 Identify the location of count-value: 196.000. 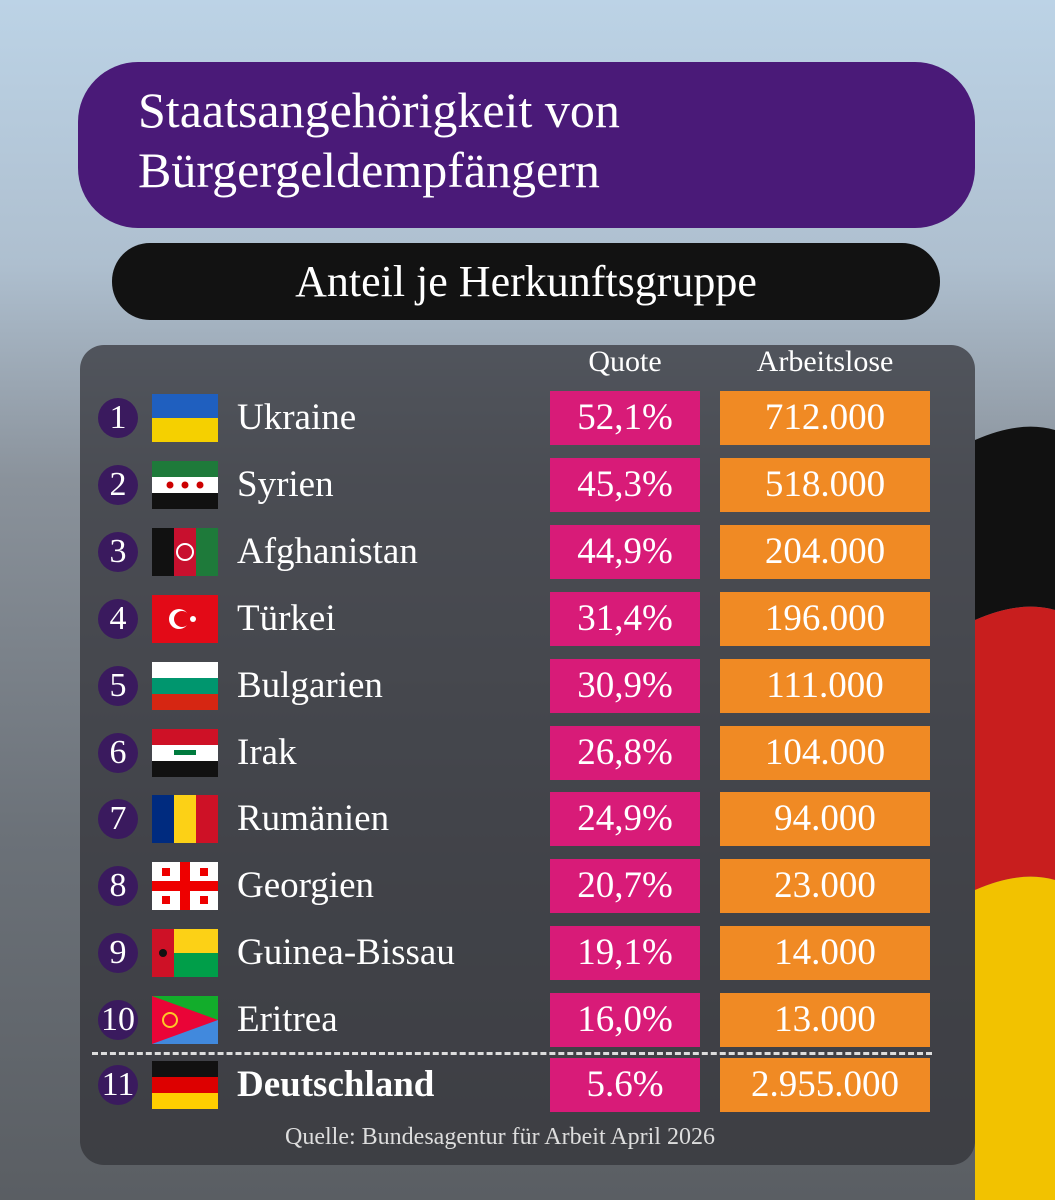
(825, 618).